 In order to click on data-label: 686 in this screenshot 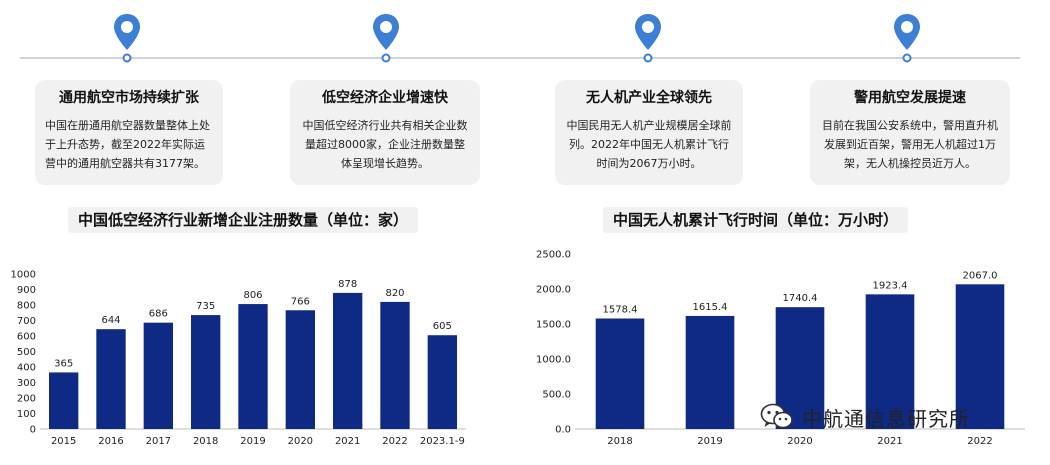, I will do `click(158, 314)`.